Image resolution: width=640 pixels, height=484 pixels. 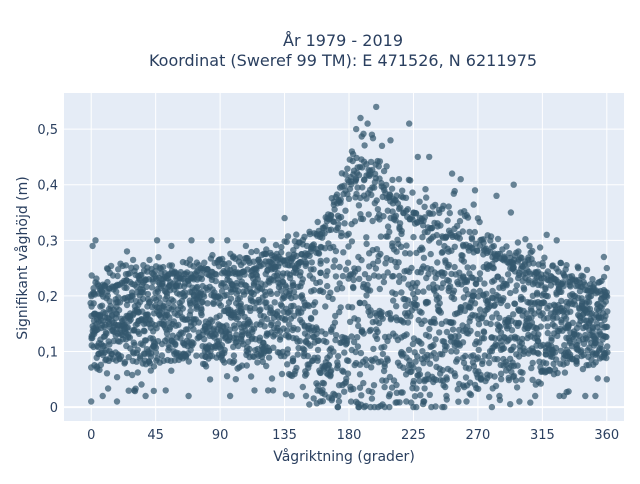 What do you see at coordinates (91, 435) in the screenshot?
I see `x-tick-label: 0` at bounding box center [91, 435].